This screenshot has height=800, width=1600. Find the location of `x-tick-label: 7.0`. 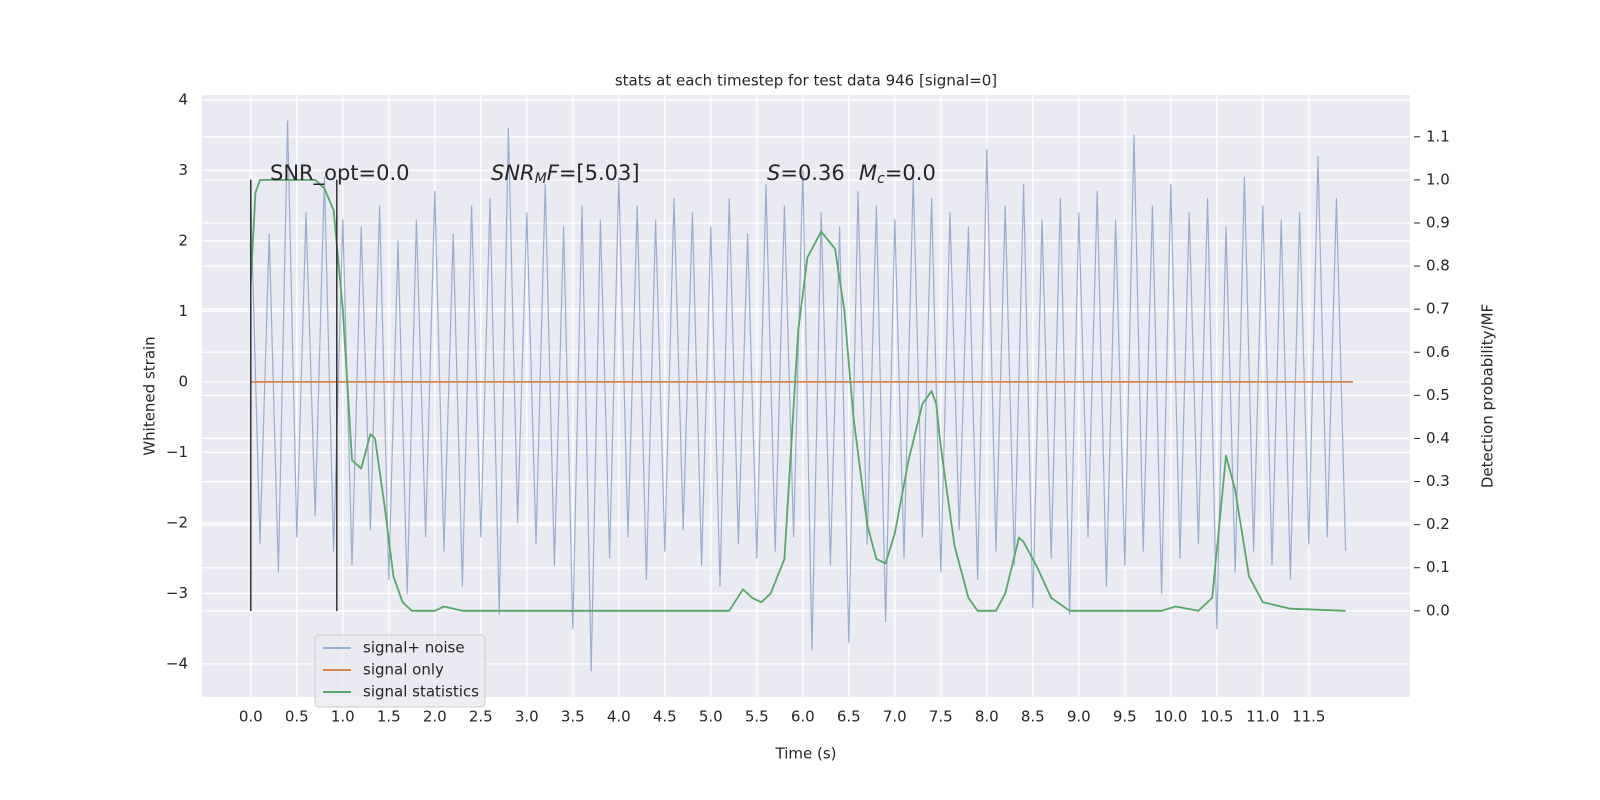

x-tick-label: 7.0 is located at coordinates (895, 717).